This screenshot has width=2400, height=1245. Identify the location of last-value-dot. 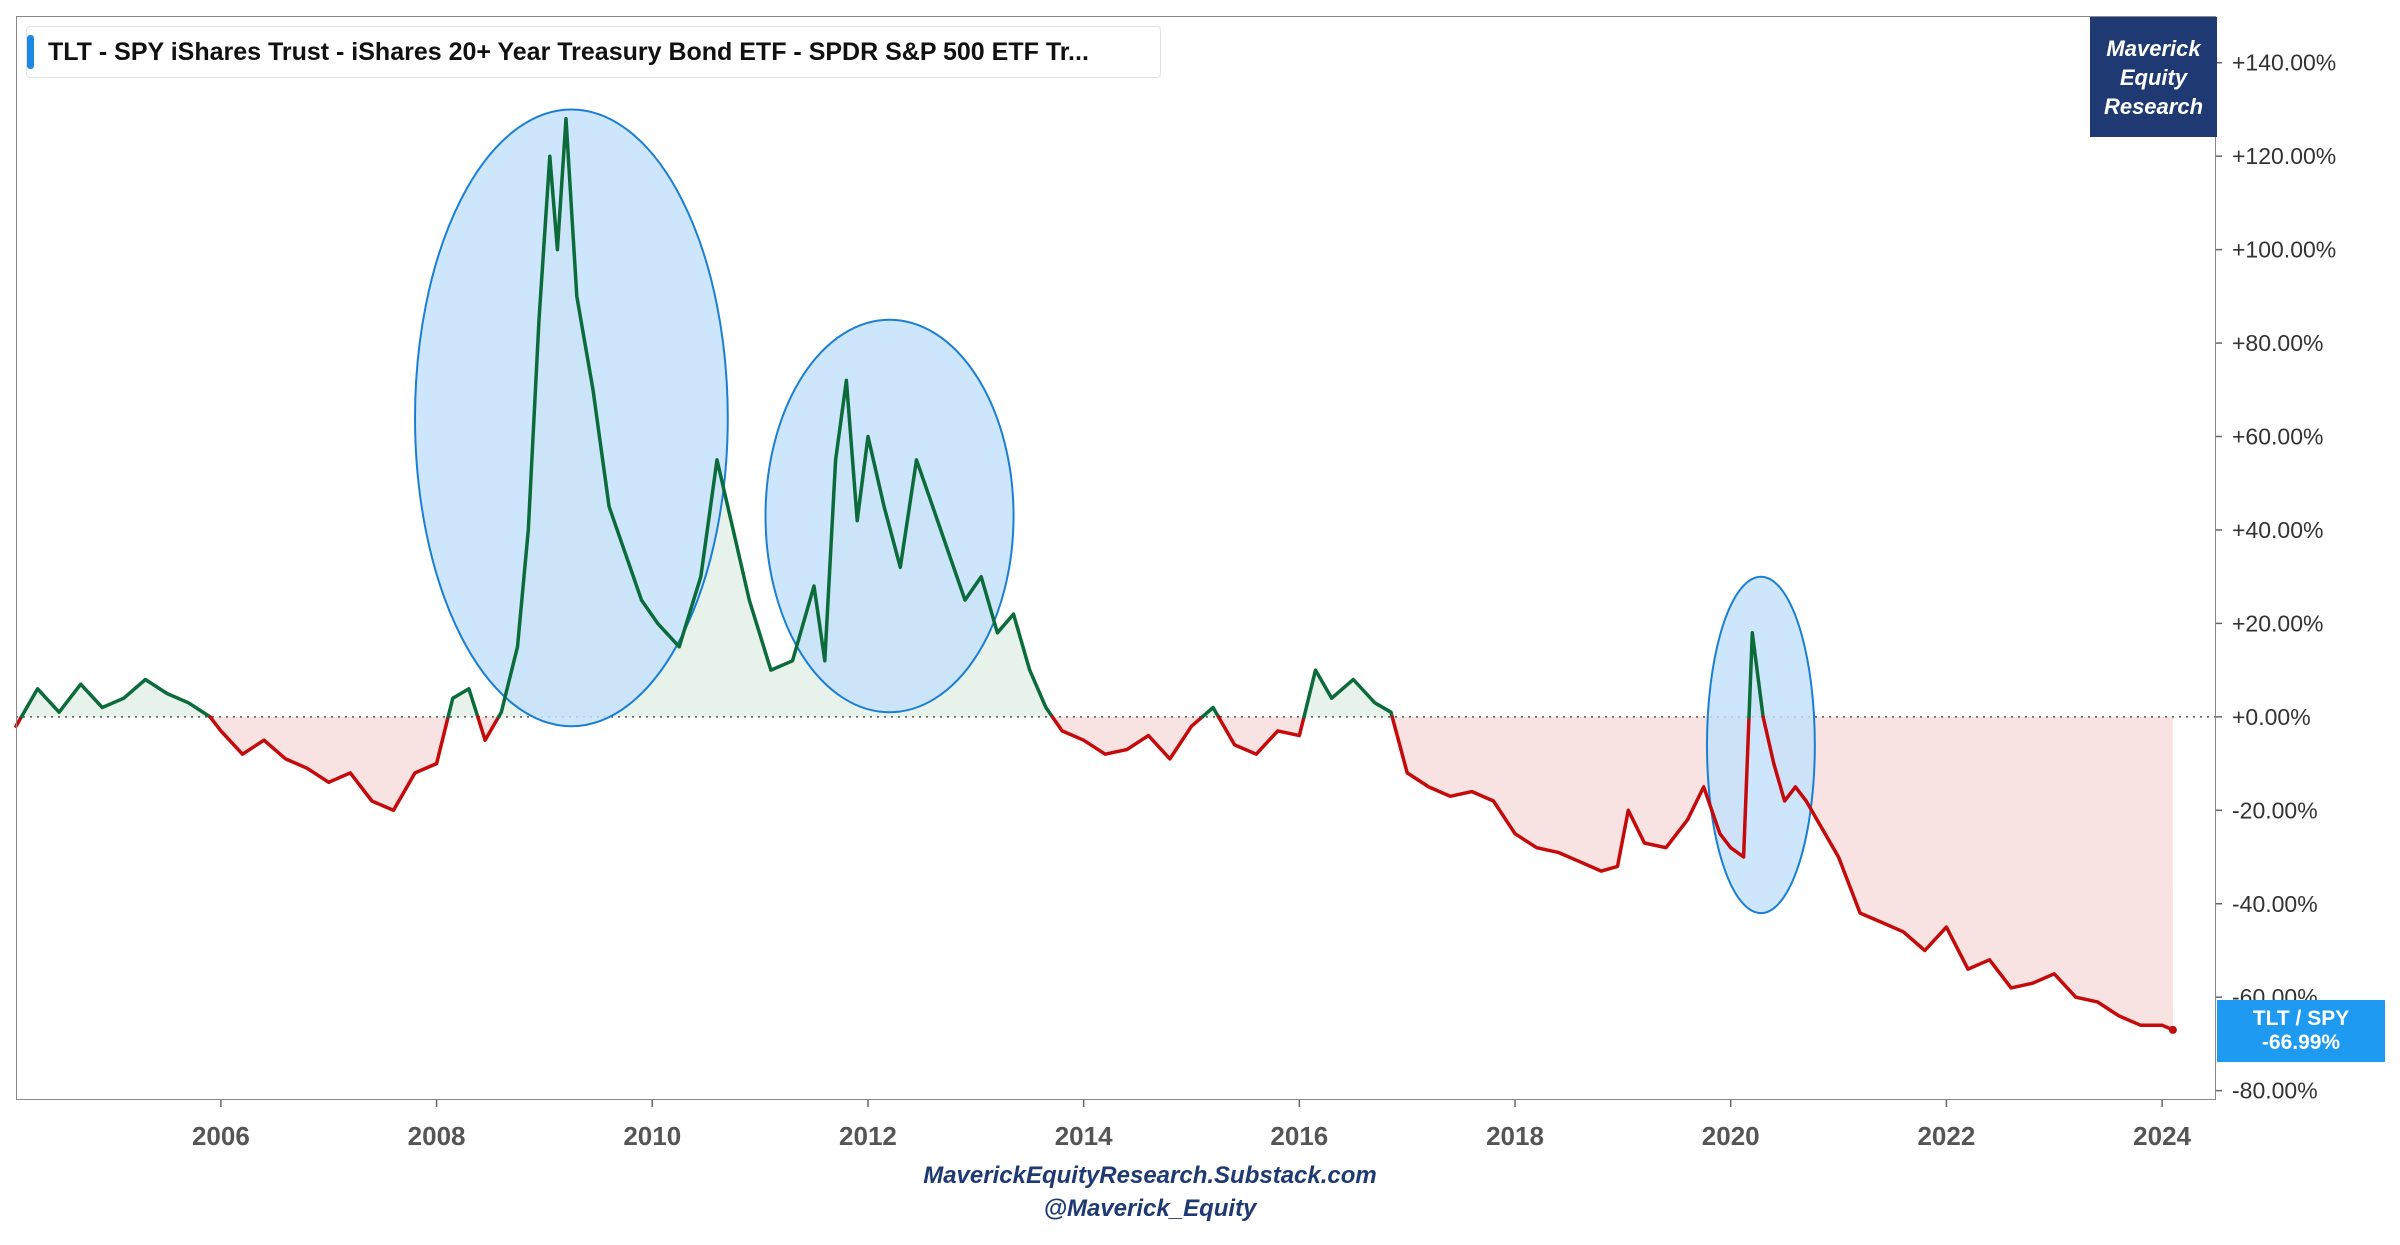
(2172, 1029).